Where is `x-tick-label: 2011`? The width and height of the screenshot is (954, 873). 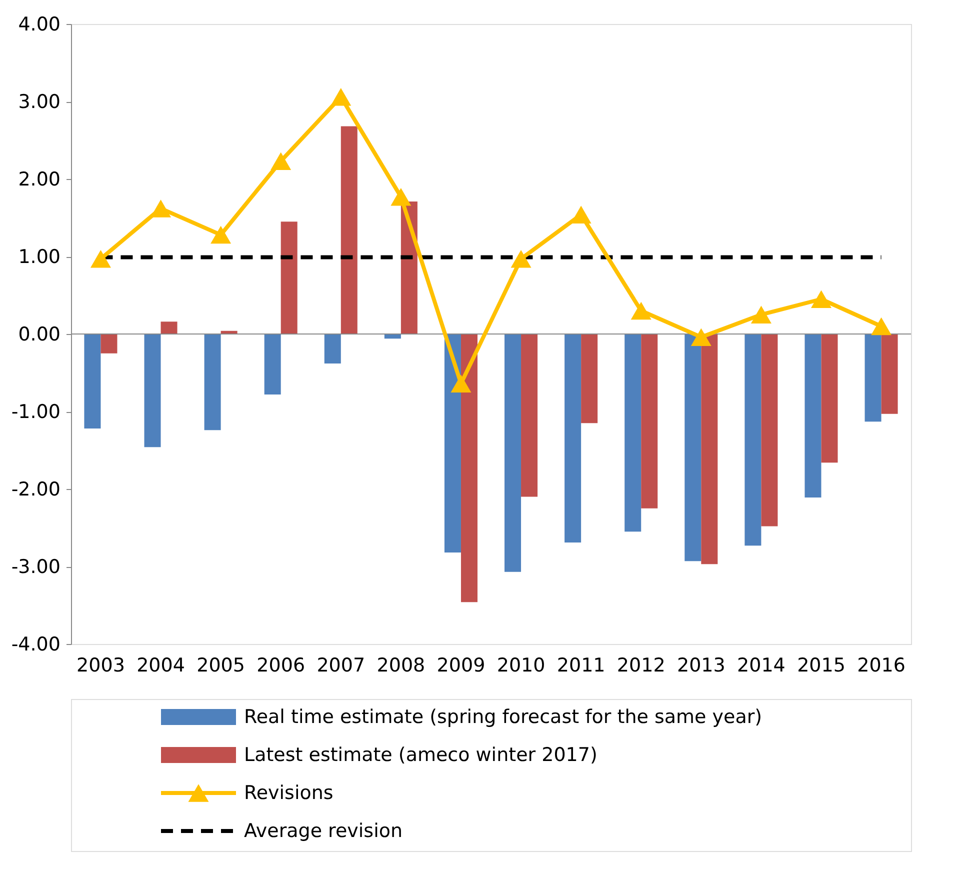
x-tick-label: 2011 is located at coordinates (581, 665).